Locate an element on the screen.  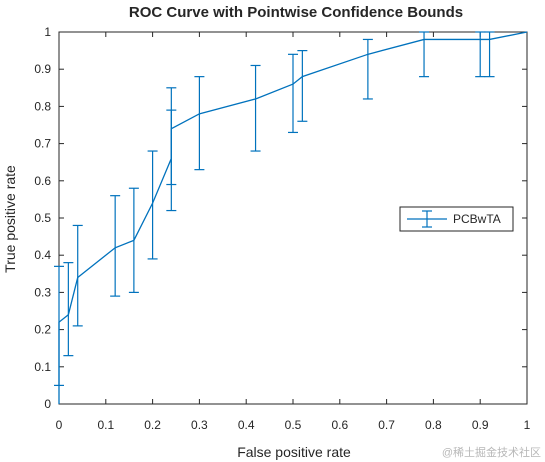
y-tick-label: 0.7 is located at coordinates (42, 144).